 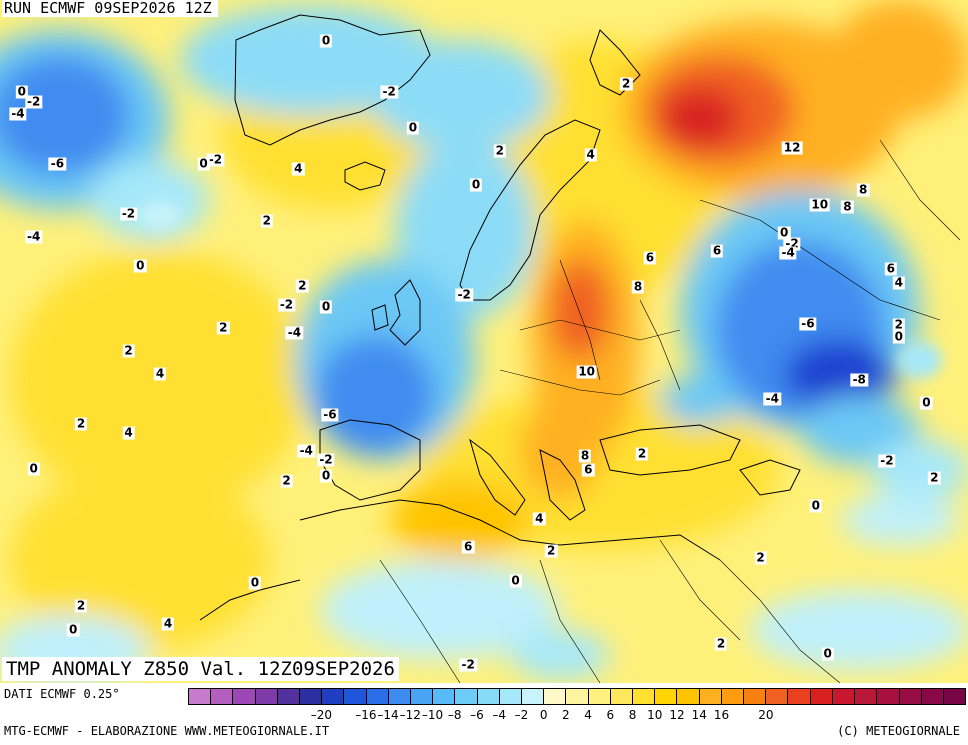 What do you see at coordinates (587, 371) in the screenshot?
I see `contour-label: 10` at bounding box center [587, 371].